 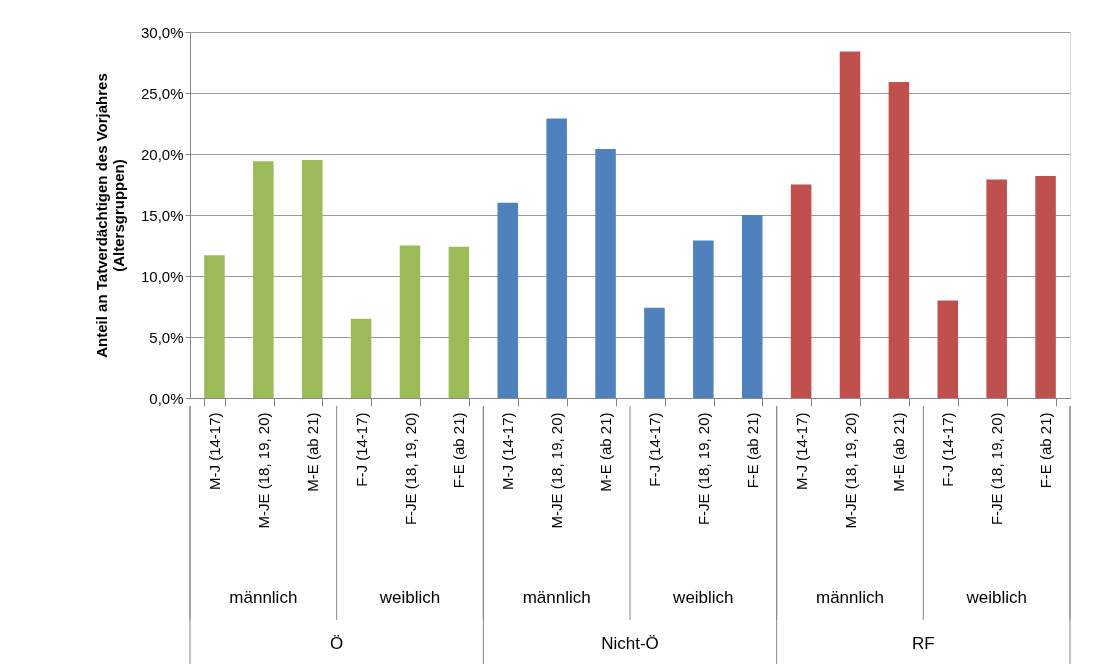 What do you see at coordinates (166, 398) in the screenshot?
I see `y-tick-label: 0,0%` at bounding box center [166, 398].